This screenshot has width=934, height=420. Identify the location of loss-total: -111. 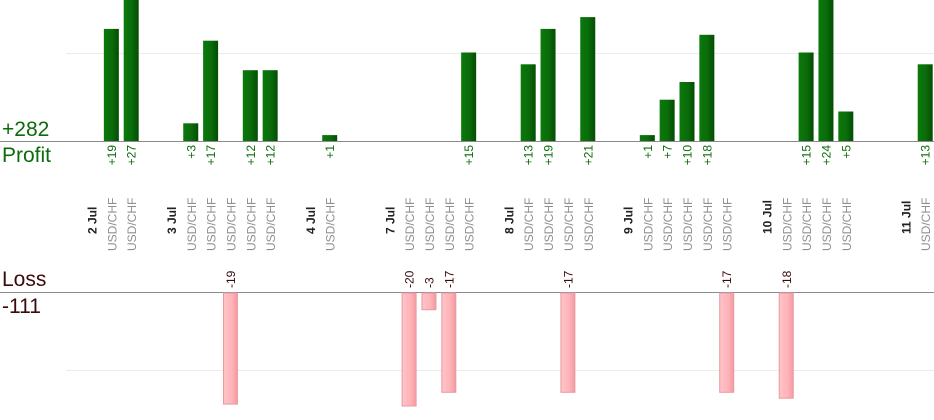
(21, 306).